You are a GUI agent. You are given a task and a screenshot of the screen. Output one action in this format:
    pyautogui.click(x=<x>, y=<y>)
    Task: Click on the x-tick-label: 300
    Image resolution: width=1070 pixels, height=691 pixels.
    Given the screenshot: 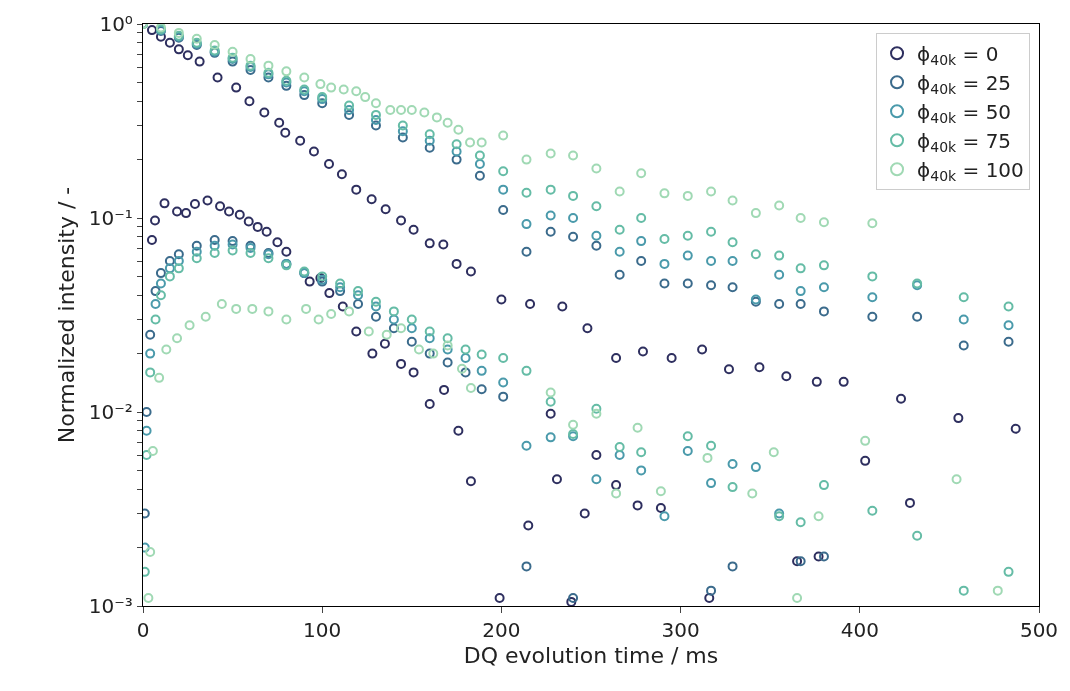 What is the action you would take?
    pyautogui.click(x=680, y=630)
    